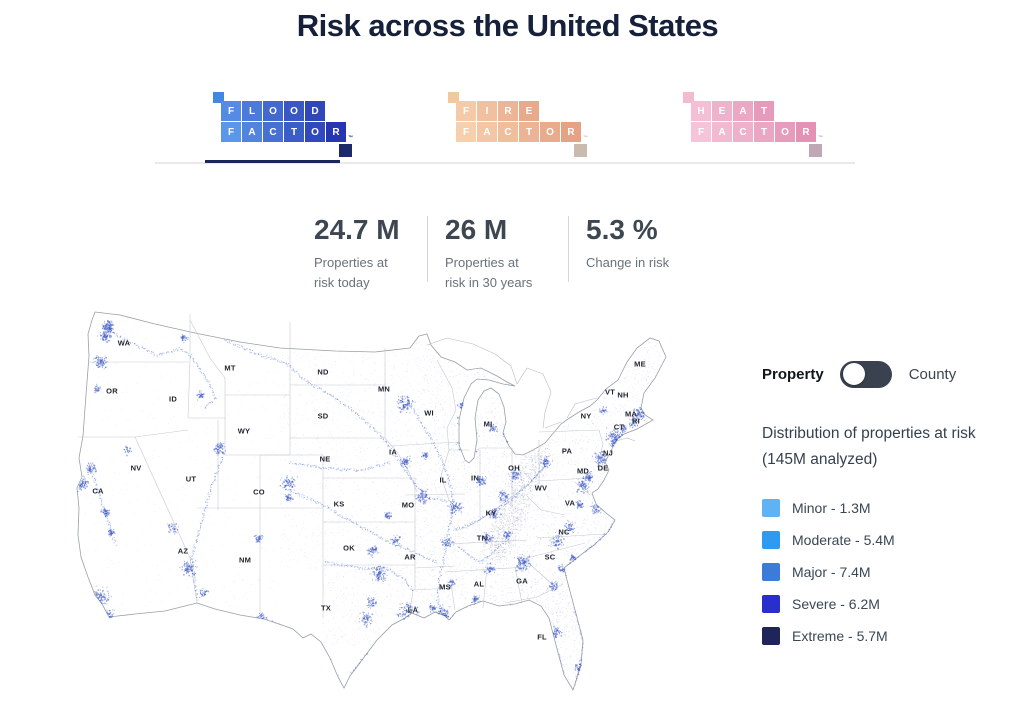 Image resolution: width=1015 pixels, height=725 pixels. I want to click on legend-item-moderate: Moderate - 5.4M, so click(828, 540).